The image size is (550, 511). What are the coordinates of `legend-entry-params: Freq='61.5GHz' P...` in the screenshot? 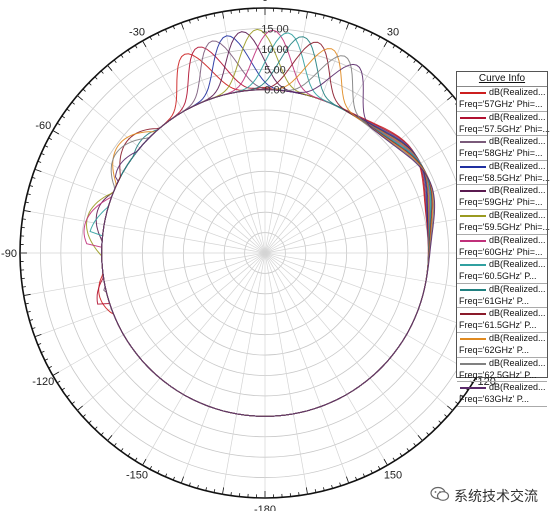 It's located at (498, 325).